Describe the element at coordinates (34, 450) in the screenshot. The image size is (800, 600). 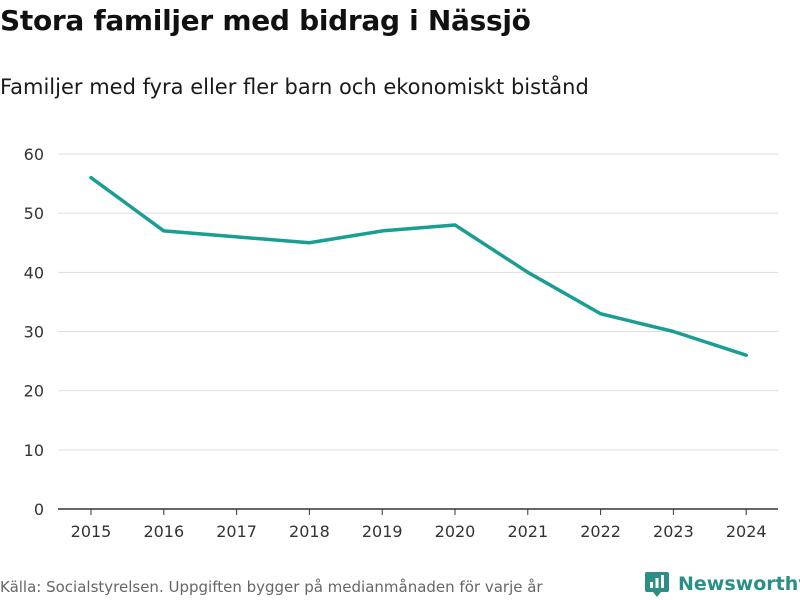
I see `y-tick-label-10: 10` at that location.